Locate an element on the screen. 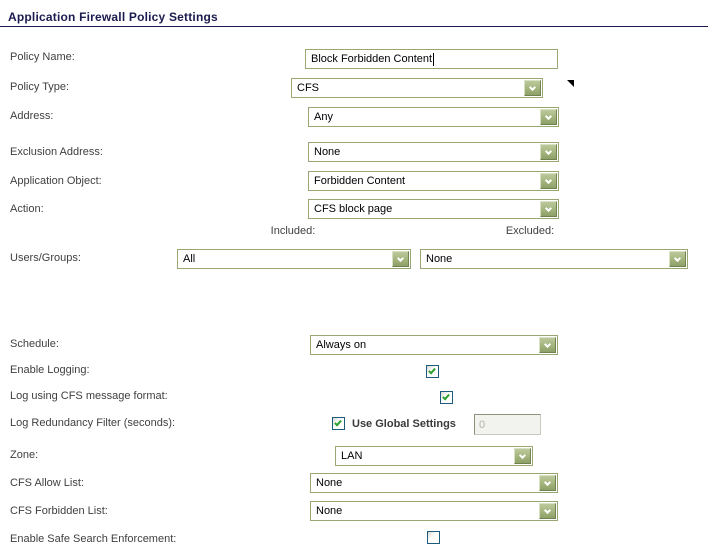  action-dropdown-button is located at coordinates (548, 209).